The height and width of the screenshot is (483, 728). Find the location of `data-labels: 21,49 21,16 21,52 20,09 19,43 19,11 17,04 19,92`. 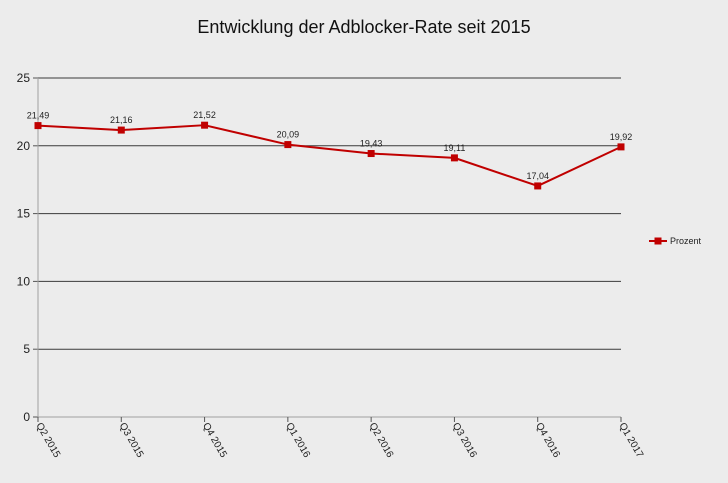

data-labels: 21,49 21,16 21,52 20,09 19,43 19,11 17,04 19,92 is located at coordinates (330, 145).